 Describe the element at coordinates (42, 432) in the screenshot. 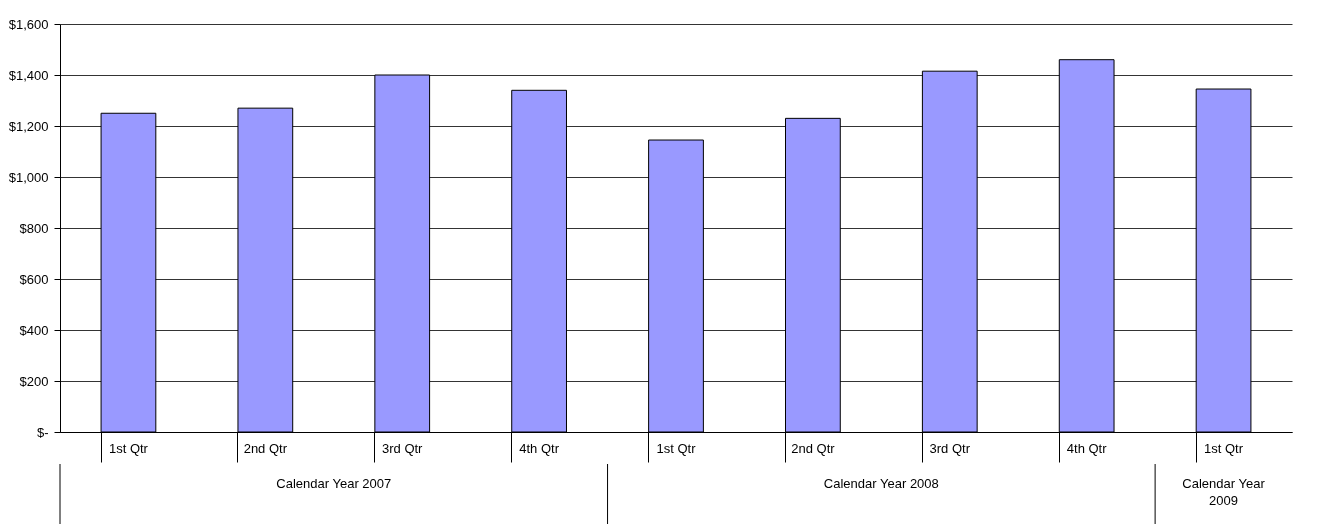

I see `y-tick-label: $-` at that location.